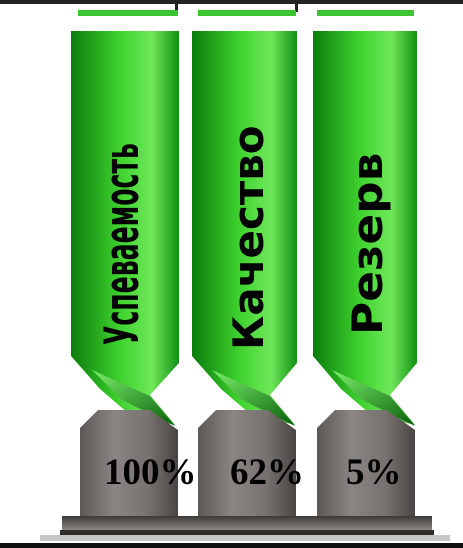 The width and height of the screenshot is (463, 548). What do you see at coordinates (245, 538) in the screenshot?
I see `base-highlight` at bounding box center [245, 538].